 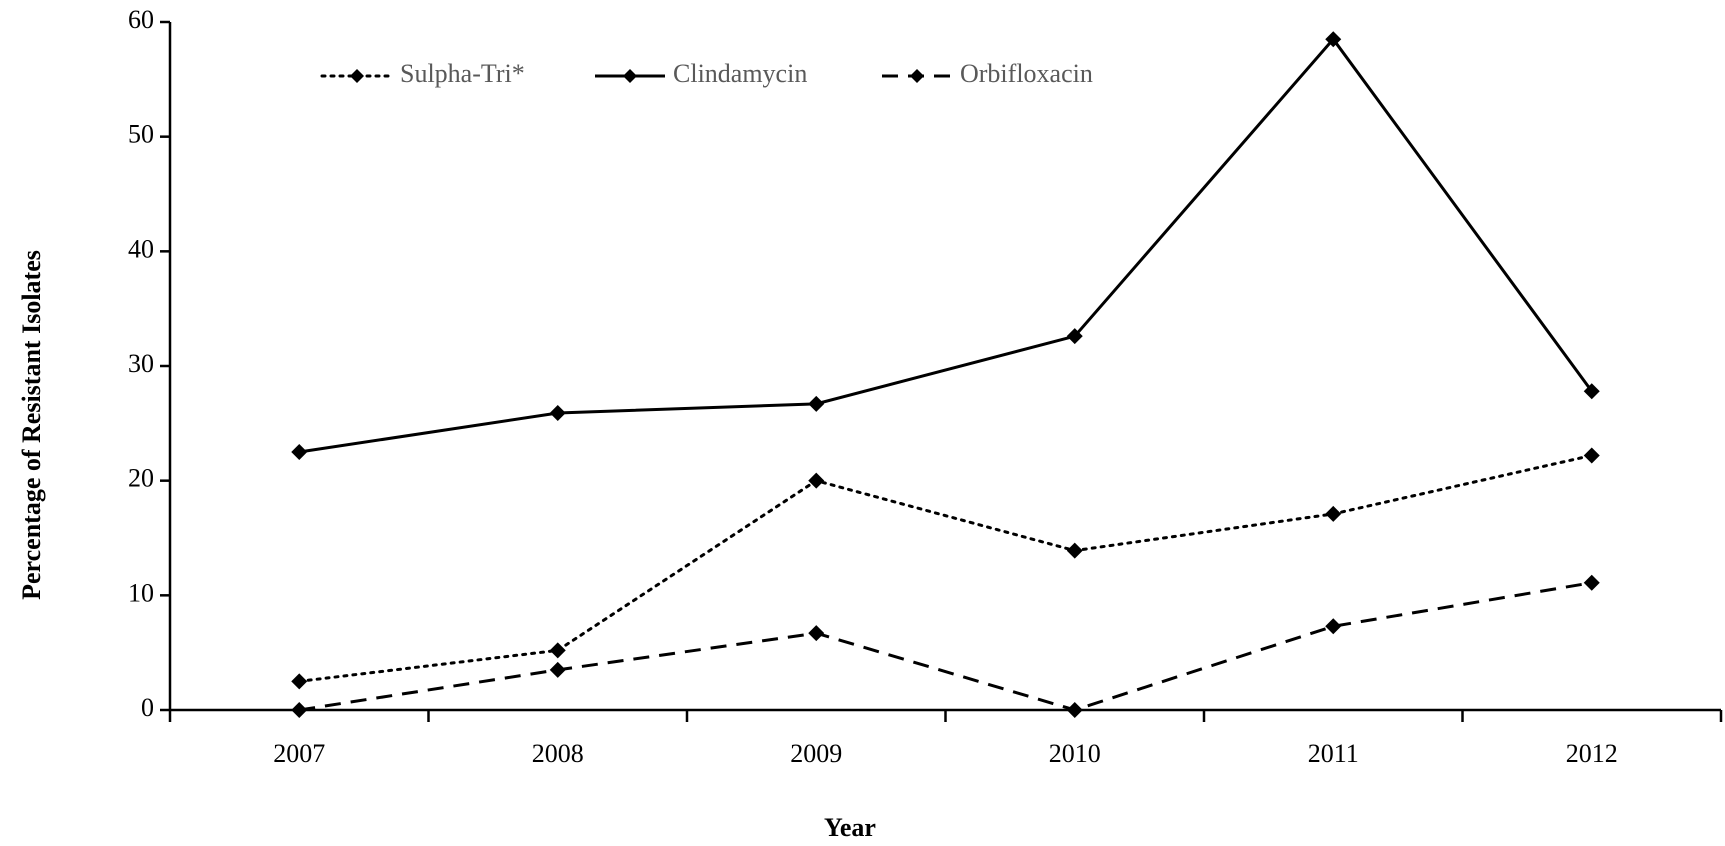 What do you see at coordinates (299, 753) in the screenshot?
I see `x-tick-label: 2007` at bounding box center [299, 753].